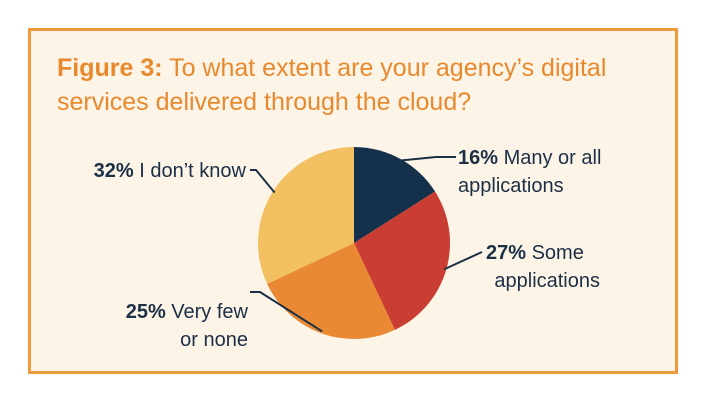  I want to click on slice-percent: 25%, so click(146, 312).